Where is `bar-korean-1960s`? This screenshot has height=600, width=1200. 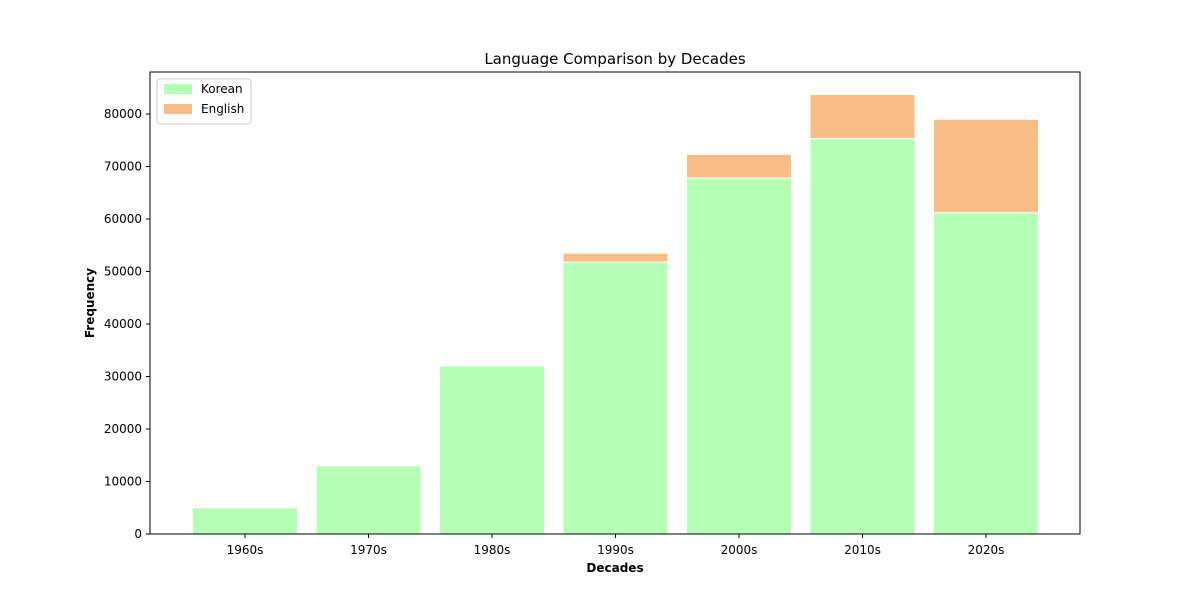
bar-korean-1960s is located at coordinates (245, 521).